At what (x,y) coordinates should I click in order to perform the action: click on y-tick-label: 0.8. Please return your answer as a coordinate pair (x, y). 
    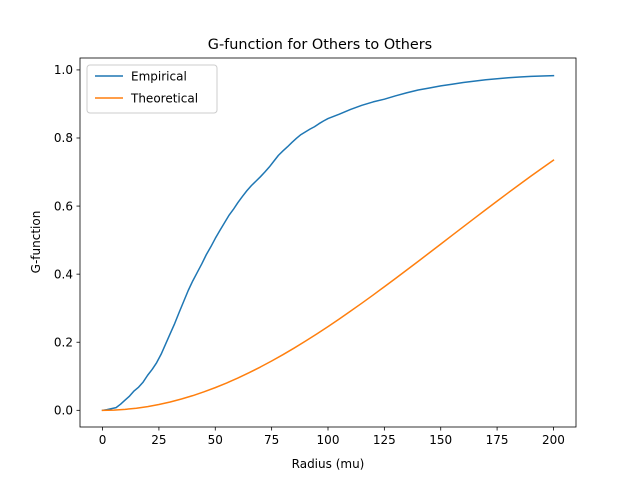
    Looking at the image, I should click on (63, 138).